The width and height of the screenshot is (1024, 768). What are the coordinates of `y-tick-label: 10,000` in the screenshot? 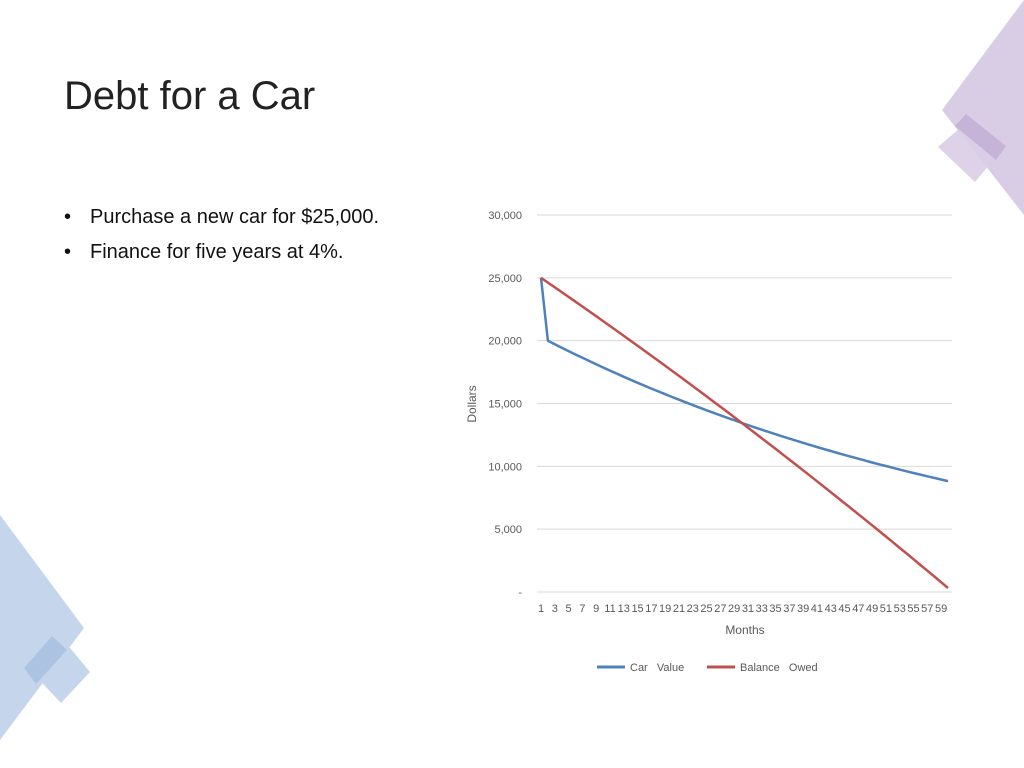 It's located at (505, 467).